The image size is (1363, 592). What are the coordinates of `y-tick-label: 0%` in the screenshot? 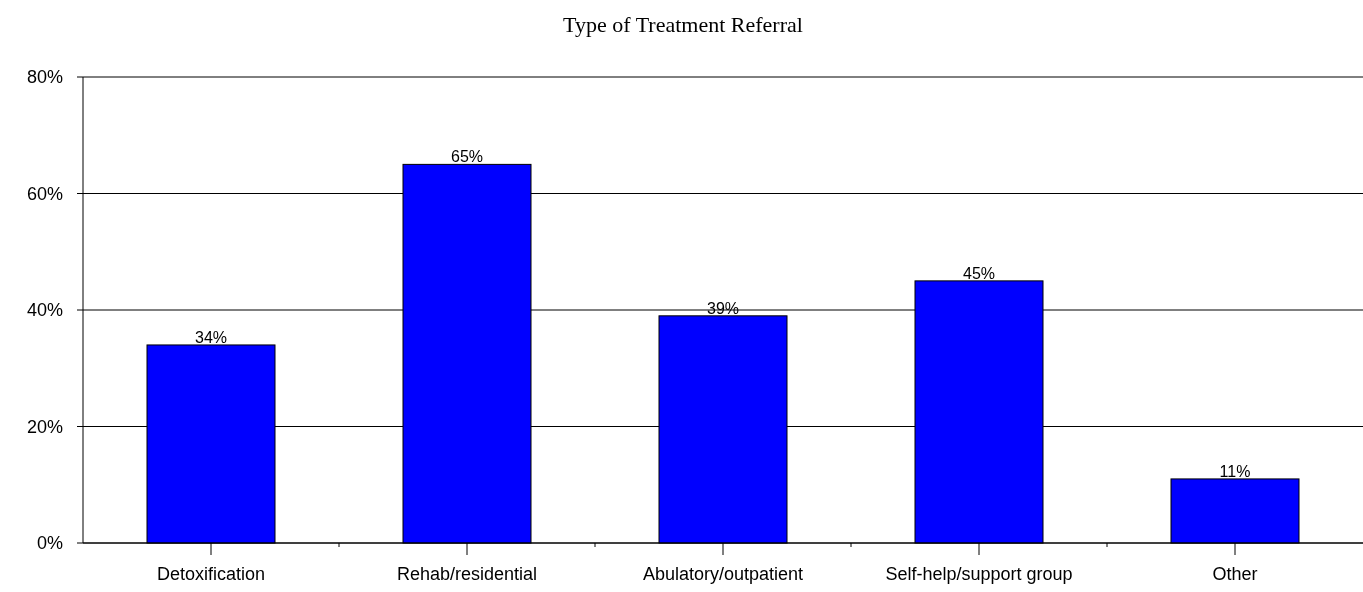 It's located at (49, 543).